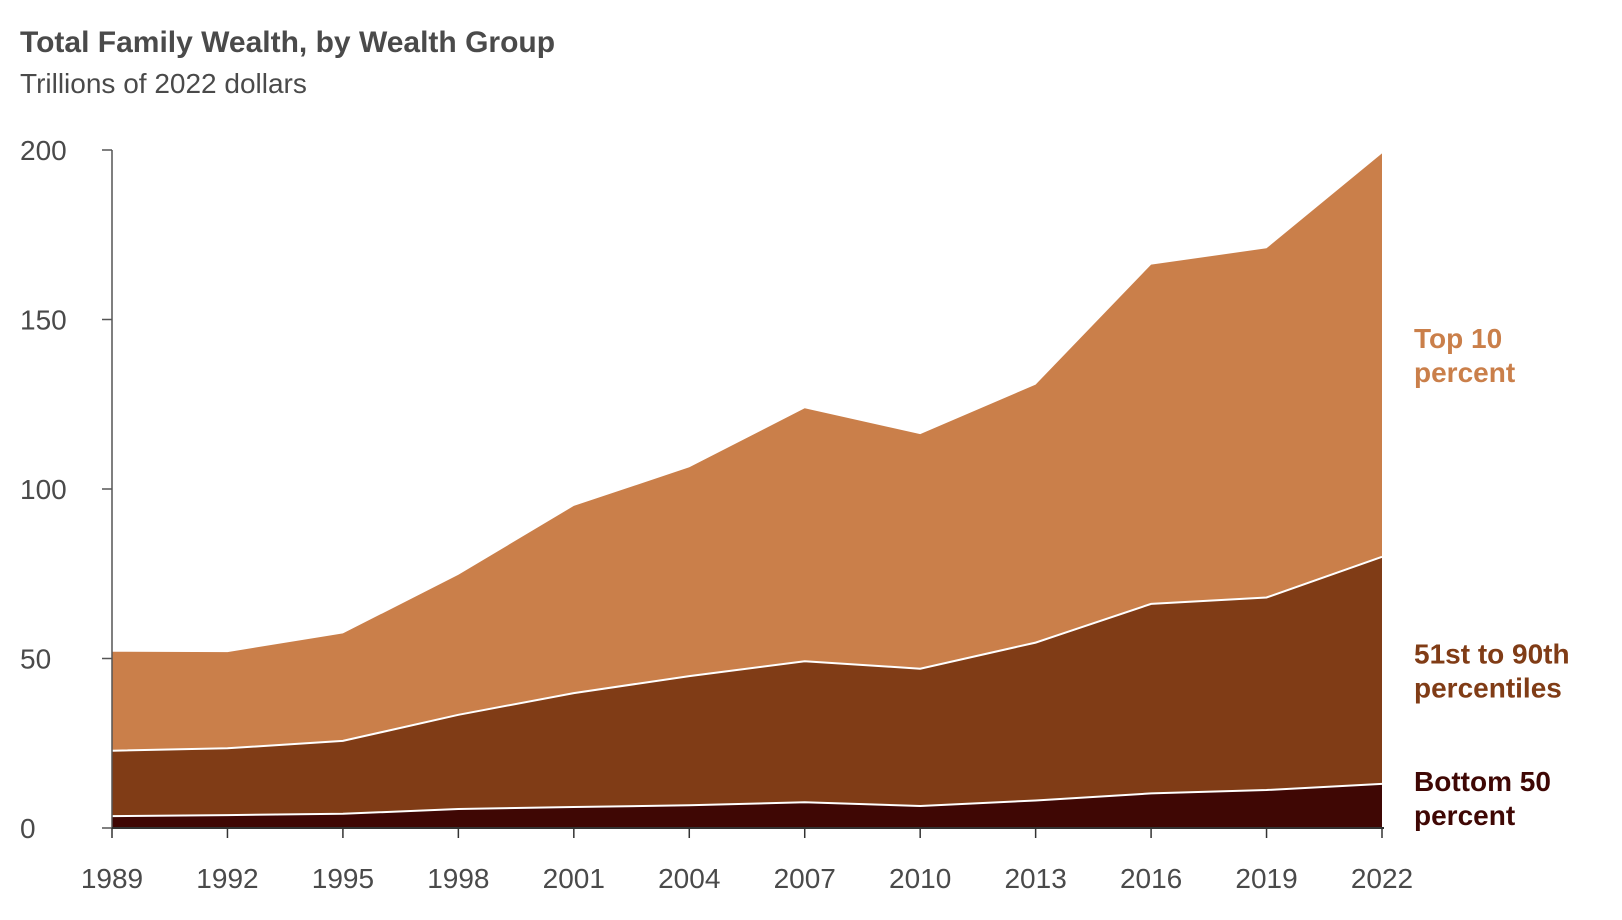 The image size is (1622, 920). I want to click on chart-subtitle: Trillions of 2022 dollars, so click(163, 83).